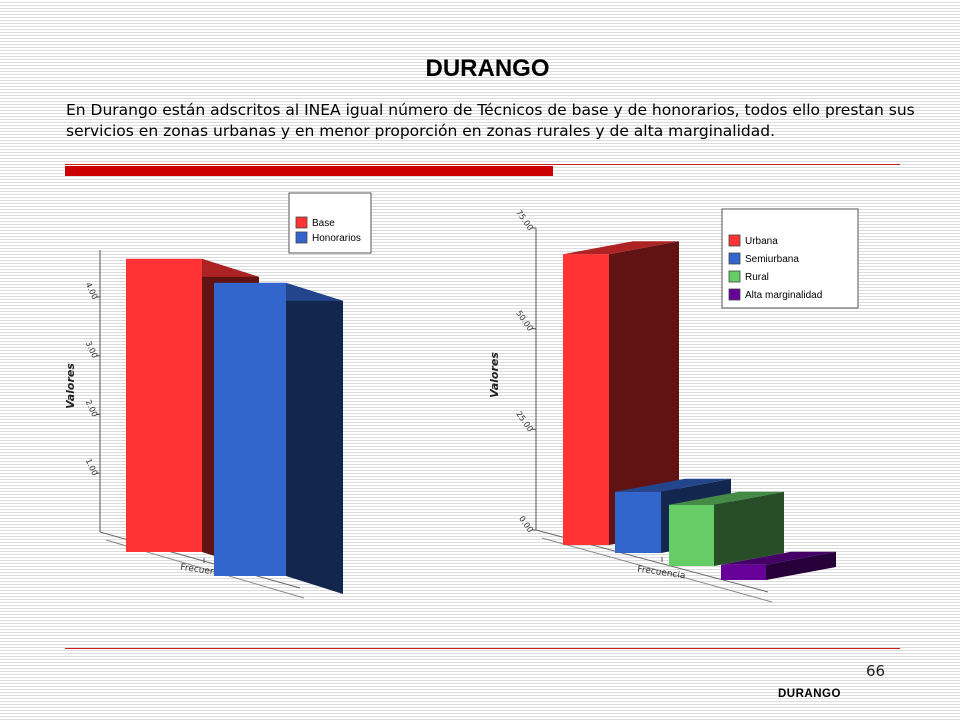 Image resolution: width=960 pixels, height=720 pixels. Describe the element at coordinates (482, 164) in the screenshot. I see `top-divider-thin` at that location.